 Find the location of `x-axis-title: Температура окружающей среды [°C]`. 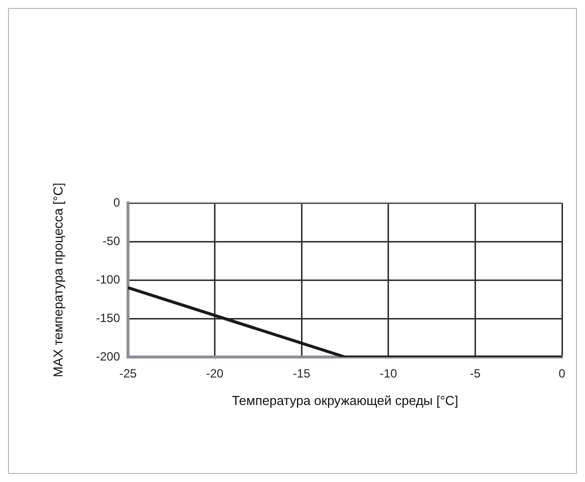

x-axis-title: Температура окружающей среды [°C] is located at coordinates (345, 400).